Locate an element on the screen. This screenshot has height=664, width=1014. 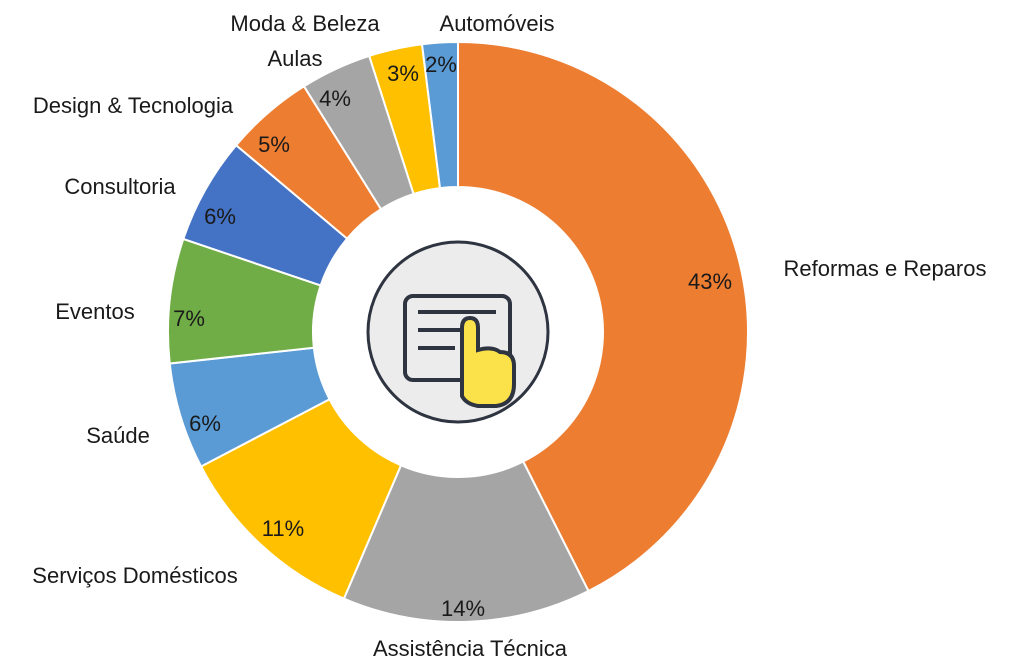
value-label: 5% is located at coordinates (274, 144).